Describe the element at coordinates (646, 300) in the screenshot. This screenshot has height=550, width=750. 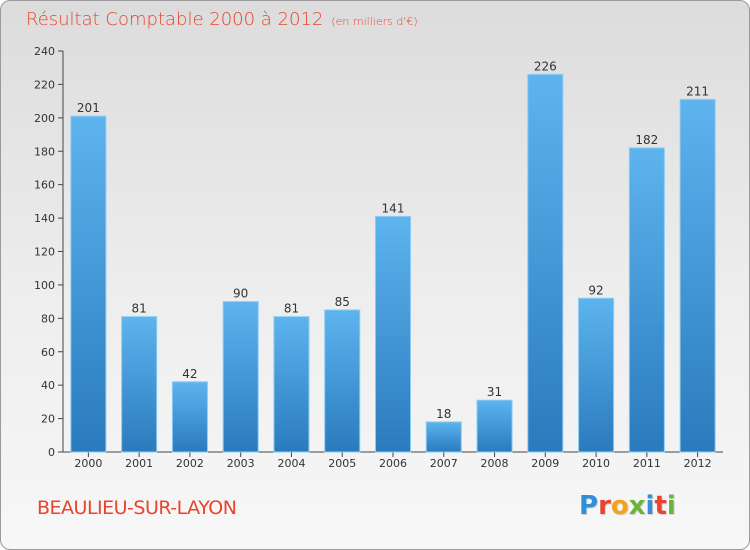
I see `bar-2011` at that location.